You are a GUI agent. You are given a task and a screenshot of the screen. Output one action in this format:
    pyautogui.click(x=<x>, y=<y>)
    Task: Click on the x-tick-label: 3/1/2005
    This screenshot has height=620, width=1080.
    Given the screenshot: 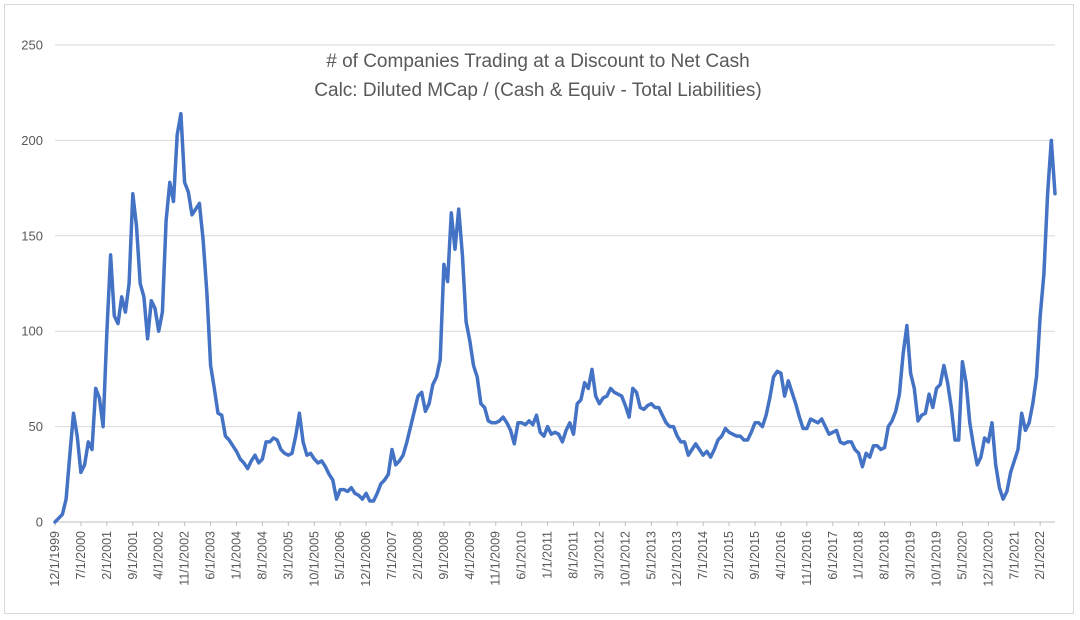 What is the action you would take?
    pyautogui.click(x=288, y=555)
    